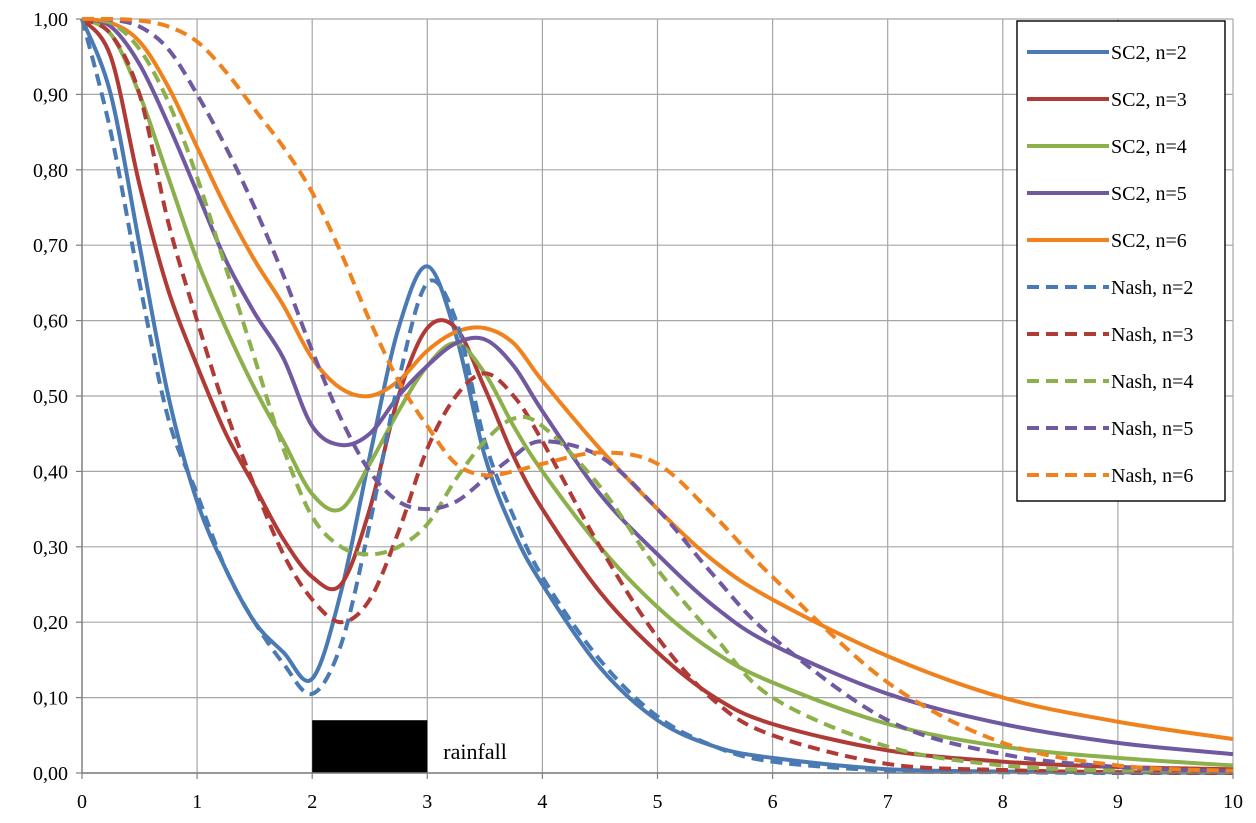  I want to click on legend-label: Nash, n=2, so click(1152, 288).